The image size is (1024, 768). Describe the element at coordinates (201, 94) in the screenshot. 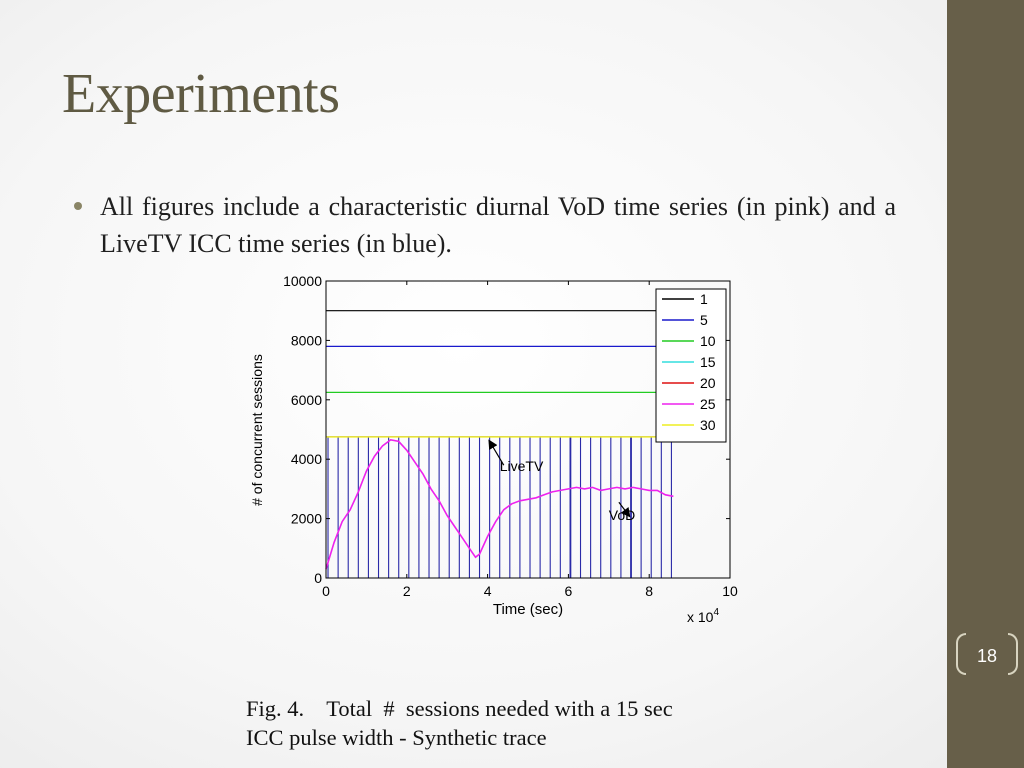

I see `slide-title: Experiments` at that location.